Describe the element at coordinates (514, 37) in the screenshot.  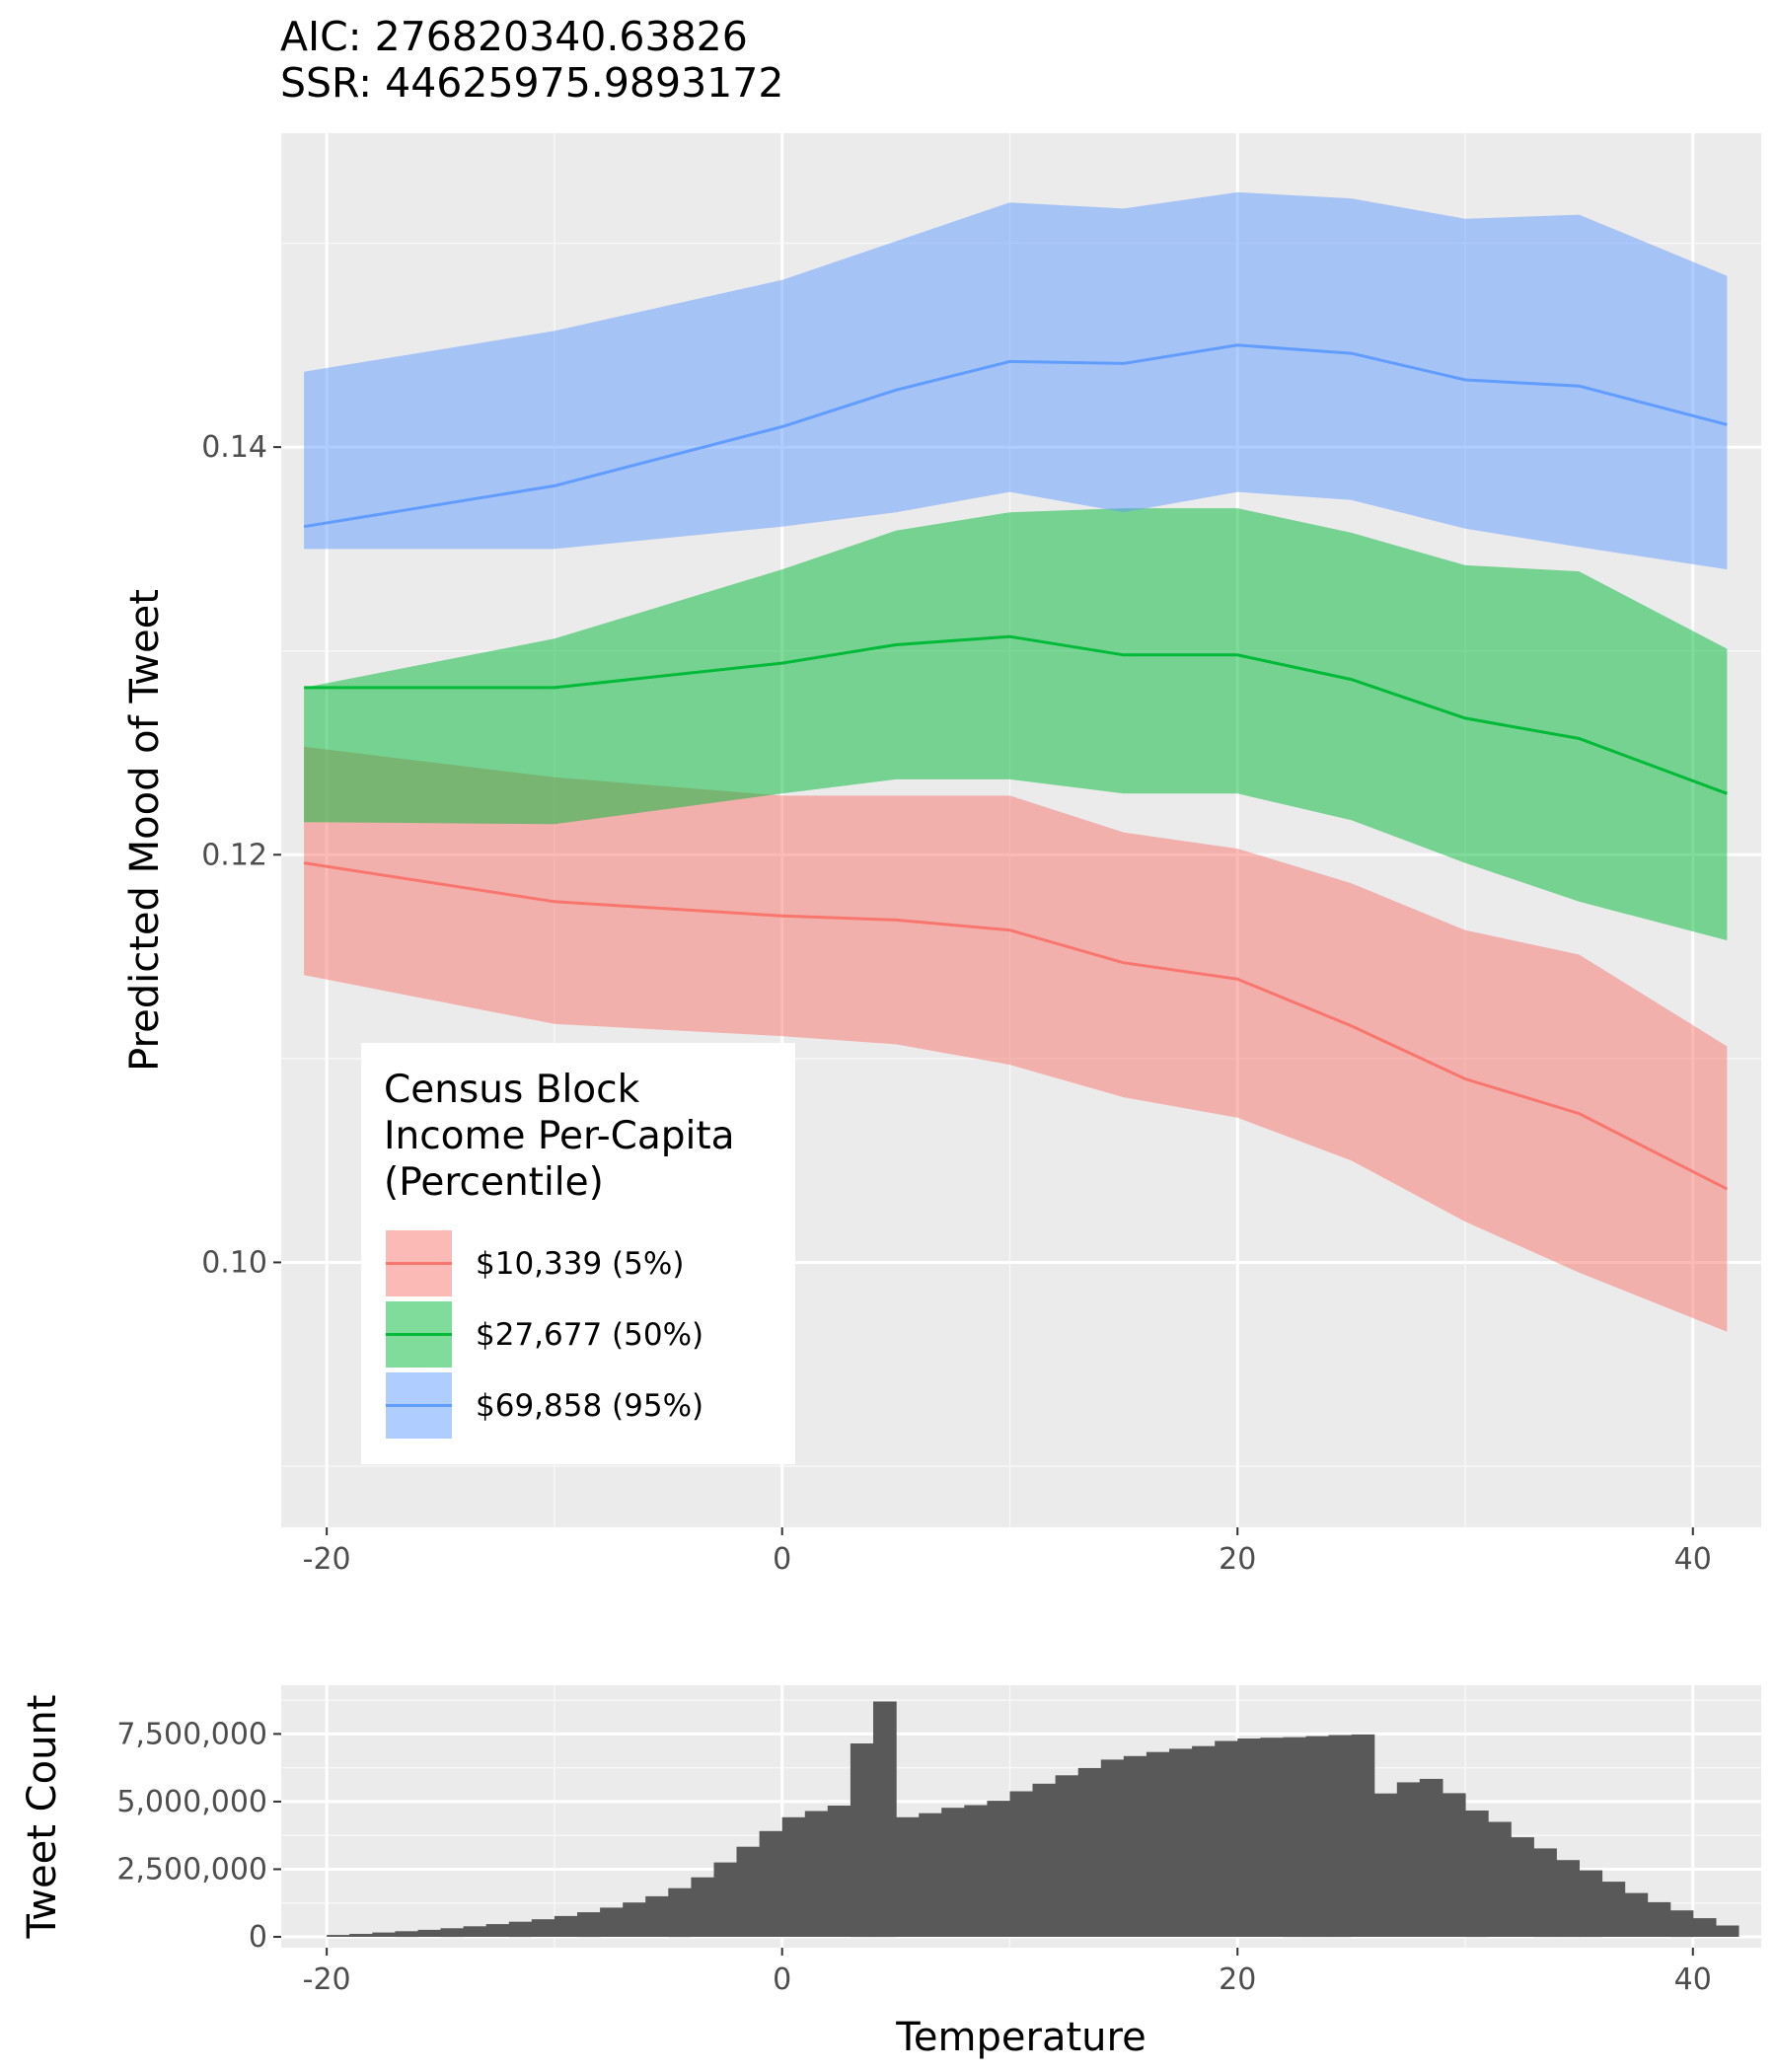
I see `aic-label: AIC: 276820340.63826` at that location.